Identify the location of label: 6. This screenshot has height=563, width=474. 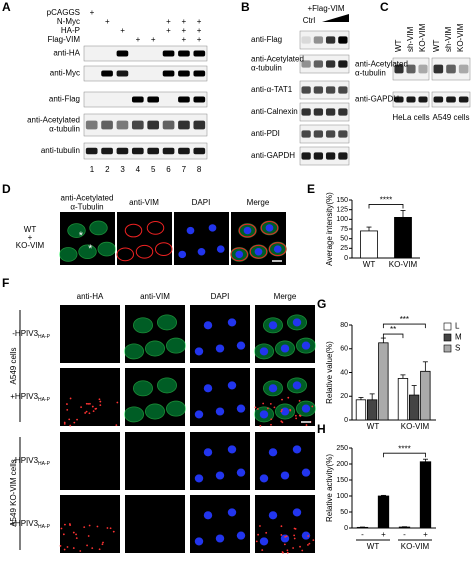
(168, 169).